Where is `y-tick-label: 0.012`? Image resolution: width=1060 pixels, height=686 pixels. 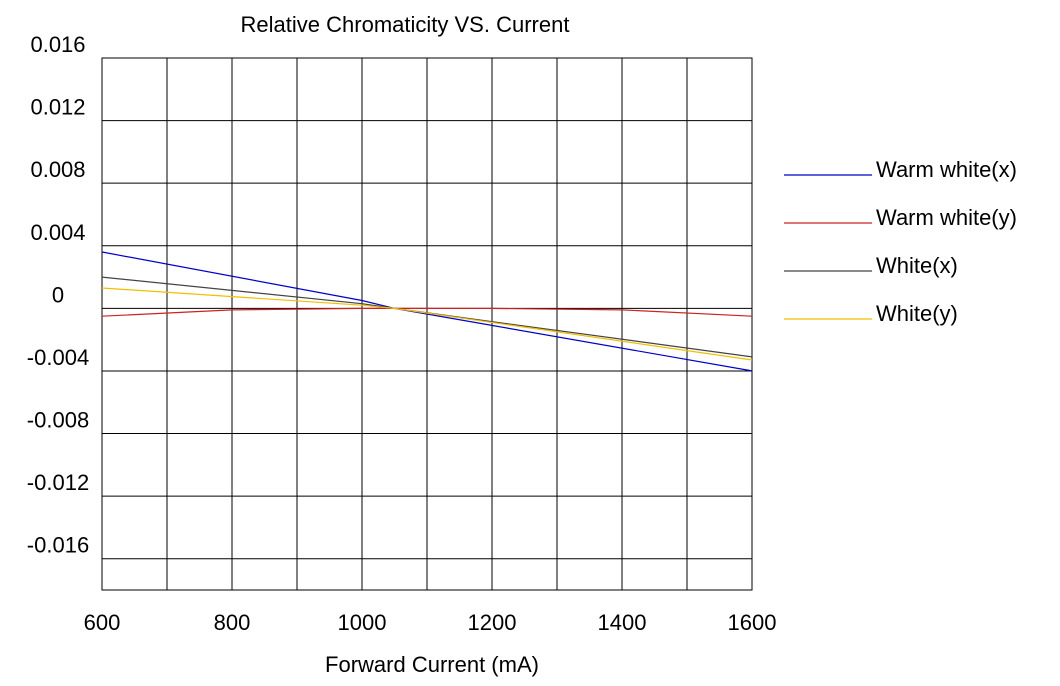
y-tick-label: 0.012 is located at coordinates (57, 107).